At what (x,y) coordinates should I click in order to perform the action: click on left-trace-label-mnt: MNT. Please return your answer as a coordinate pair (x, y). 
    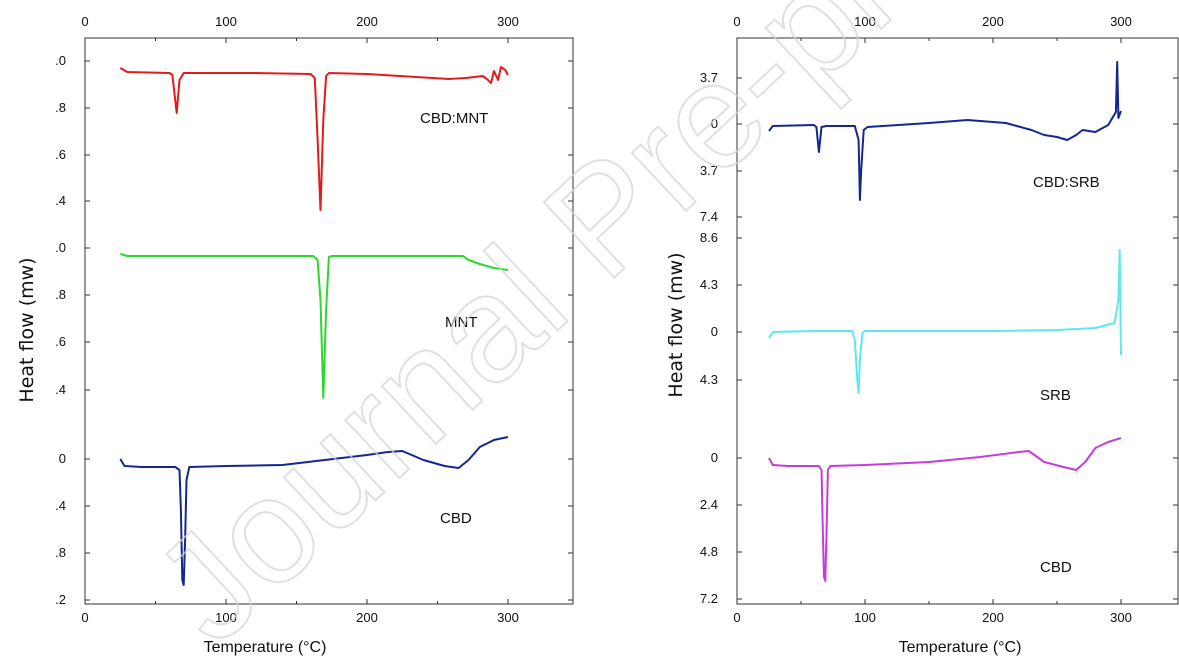
    Looking at the image, I should click on (461, 322).